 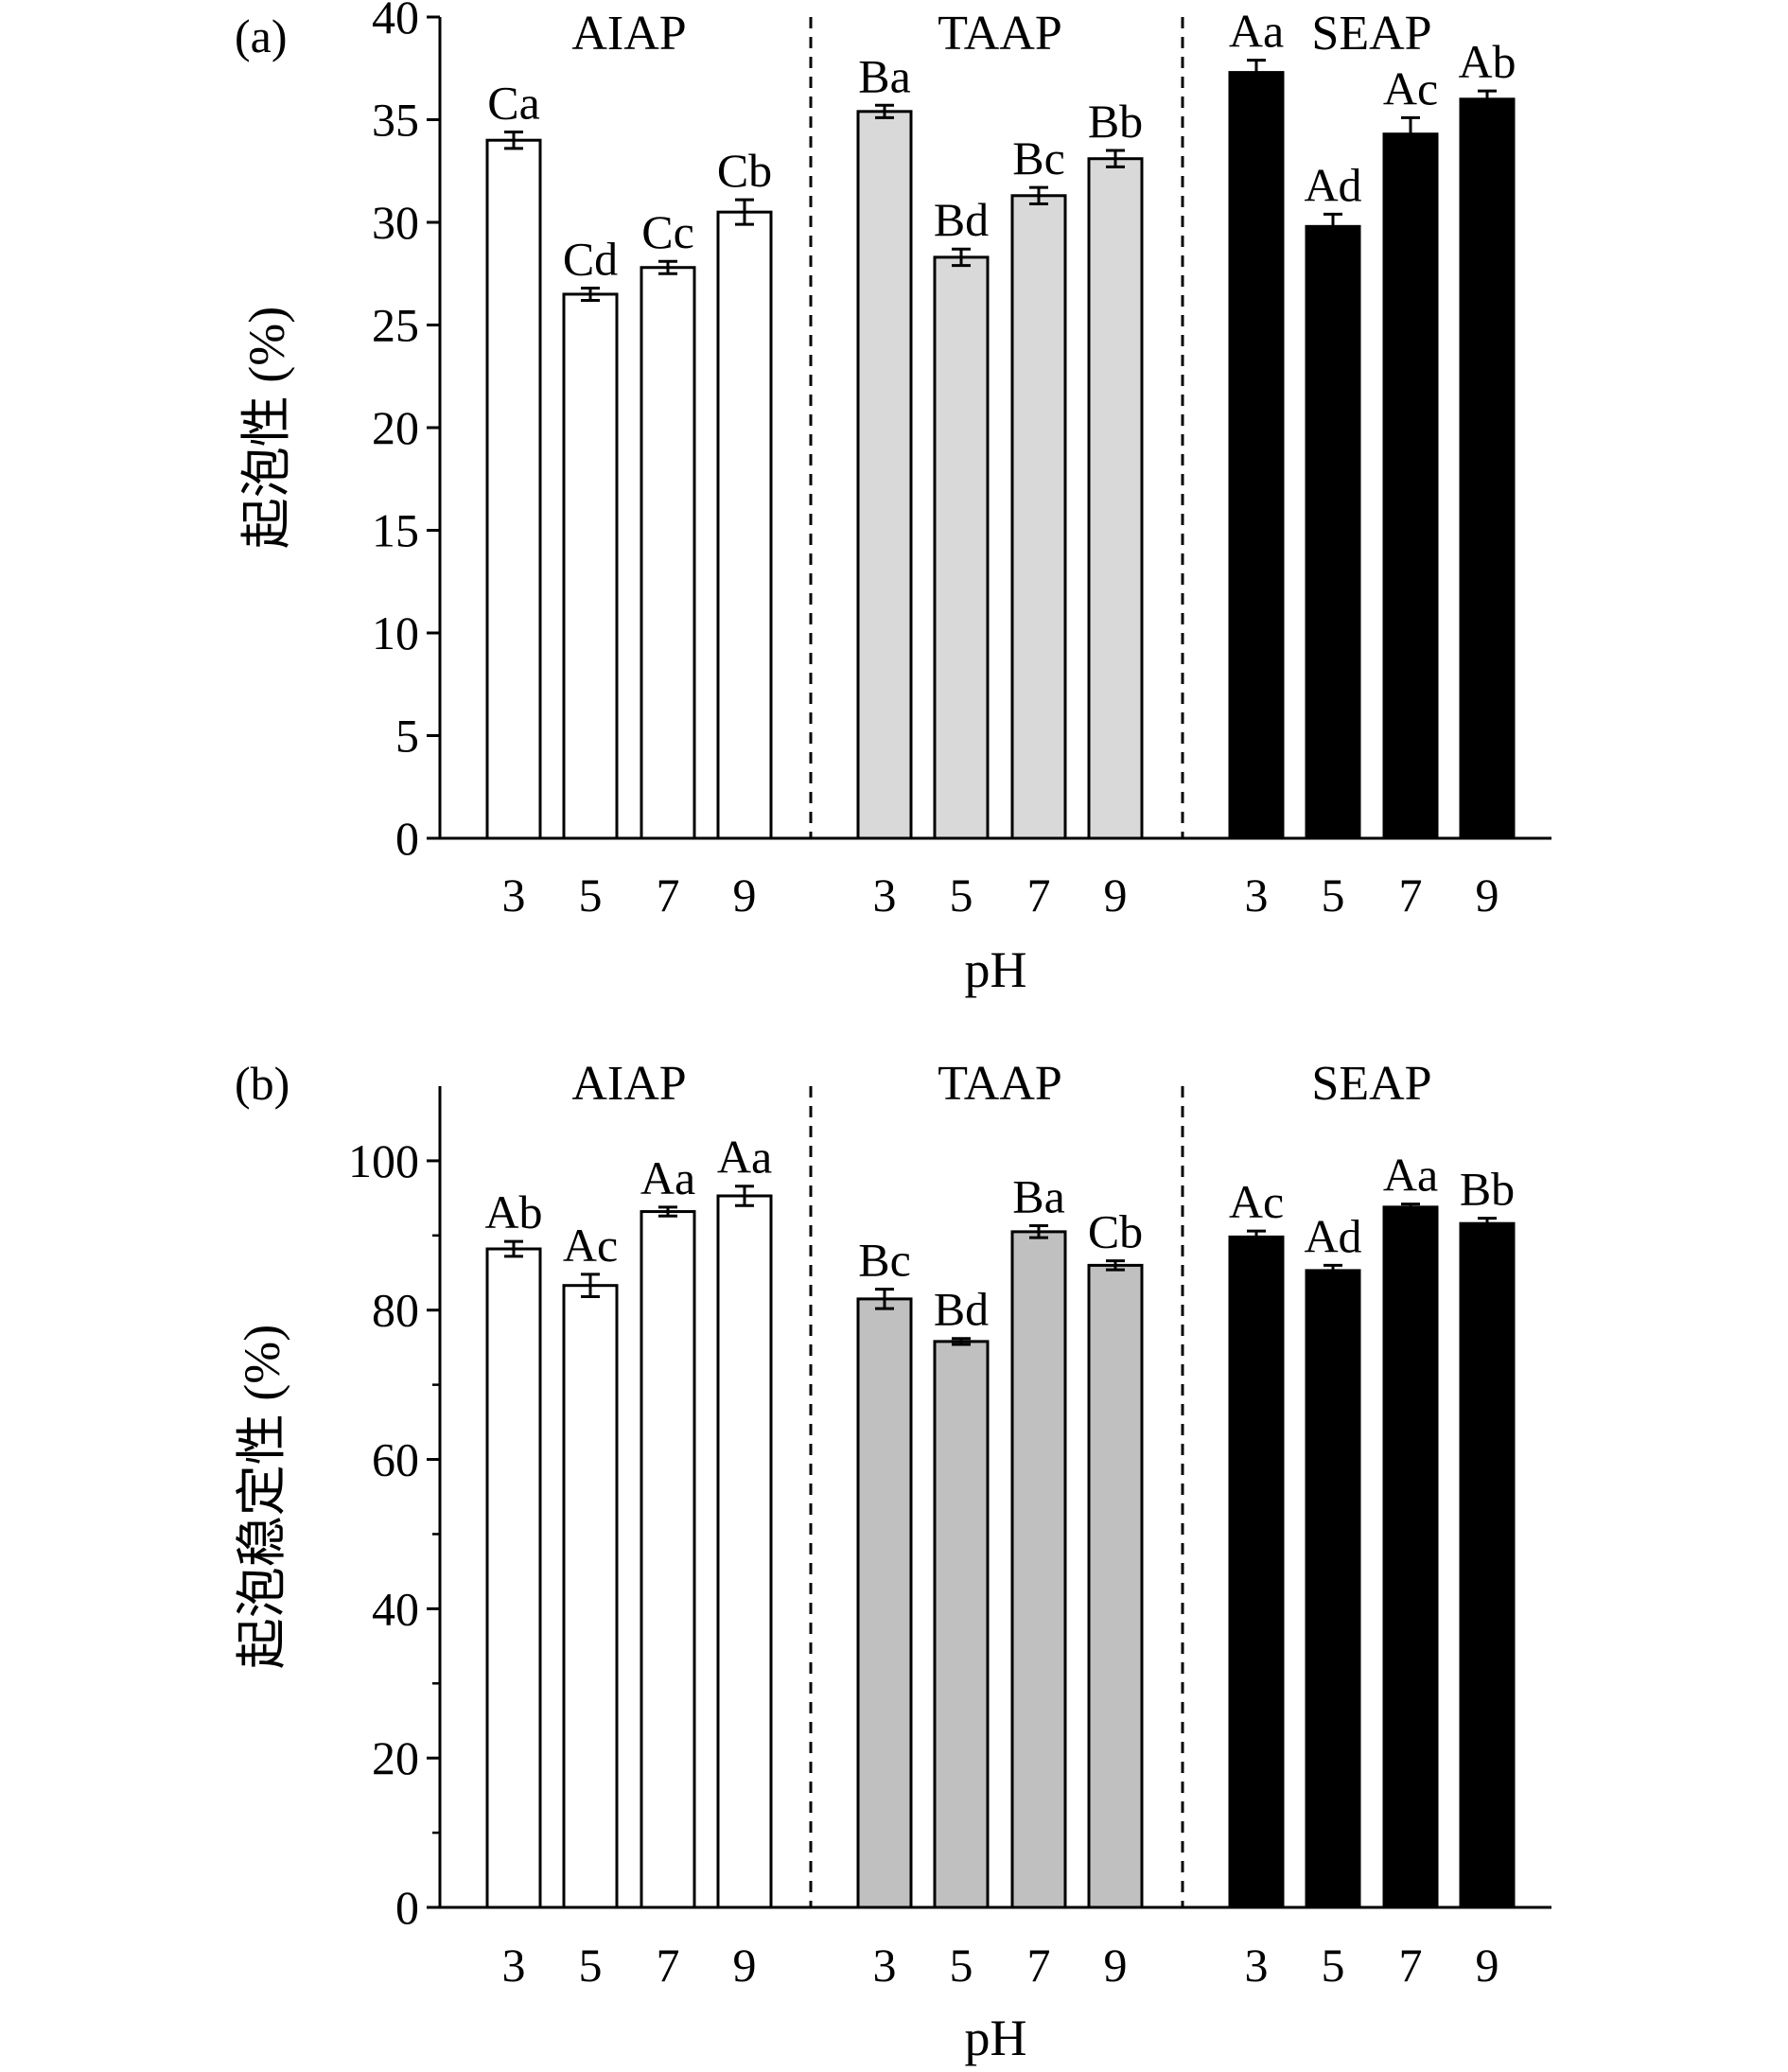 I want to click on y-tick-label: 20, so click(x=395, y=427).